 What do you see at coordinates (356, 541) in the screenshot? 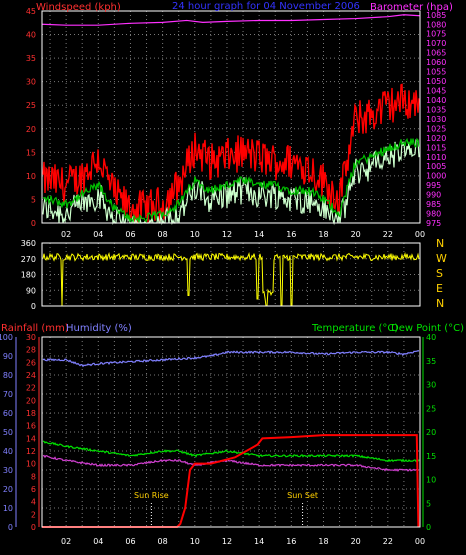
I see `rain-x-tick-label: 20` at bounding box center [356, 541].